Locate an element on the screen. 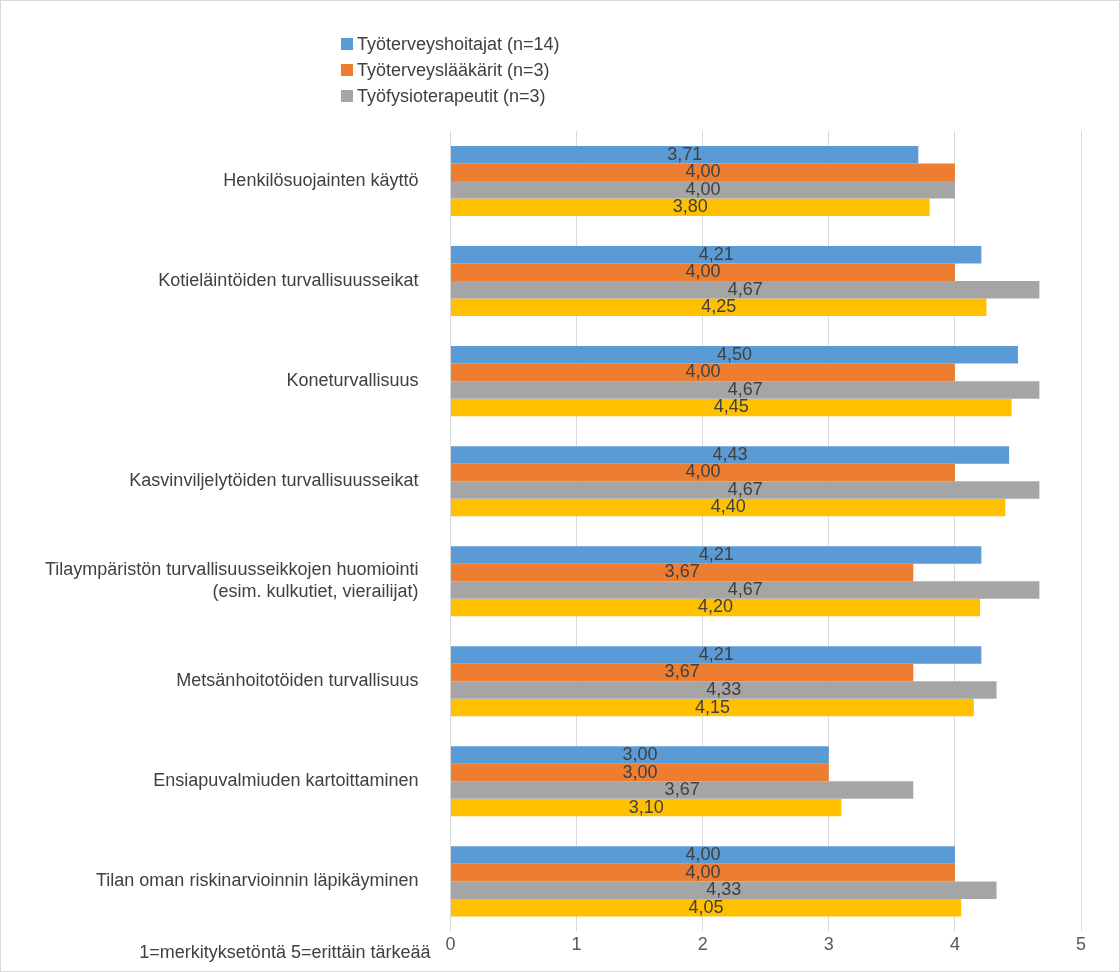  x-tick-label: 1 is located at coordinates (576, 944).